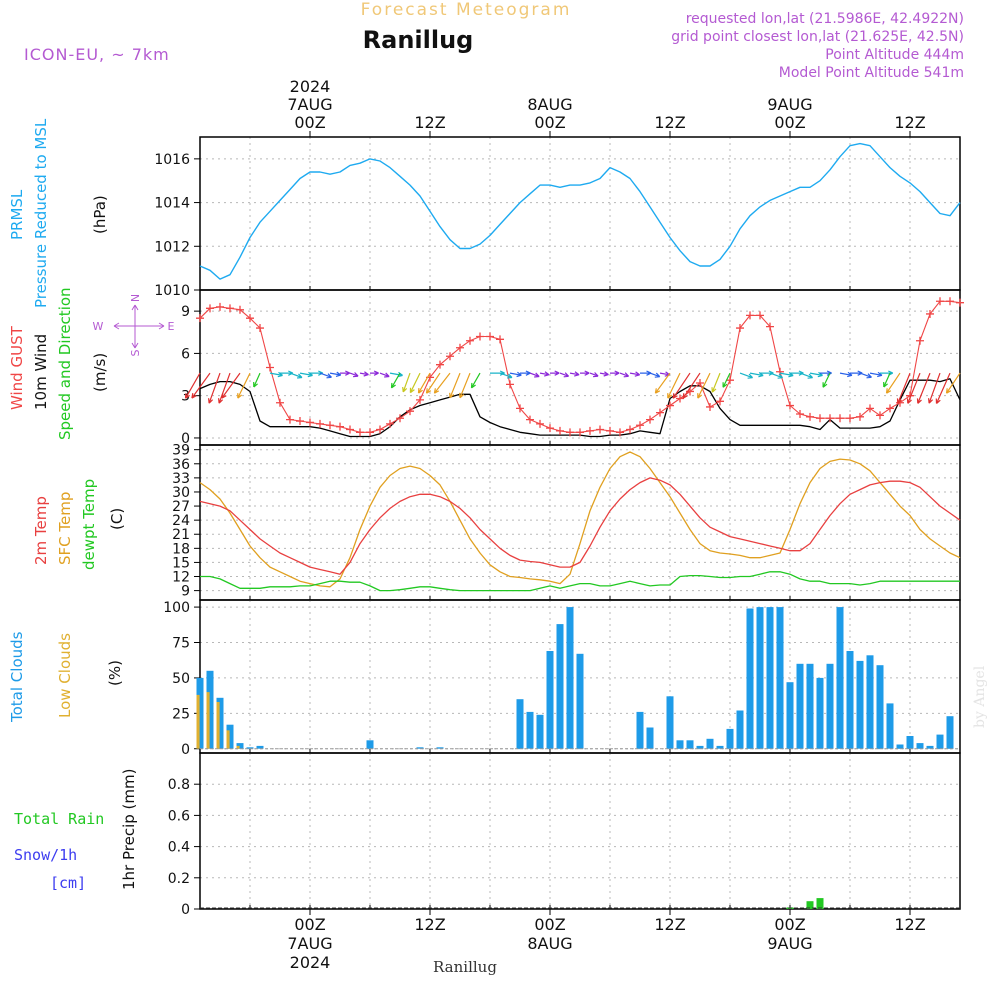 The height and width of the screenshot is (1000, 1000). I want to click on y-tick-label: 12, so click(181, 578).